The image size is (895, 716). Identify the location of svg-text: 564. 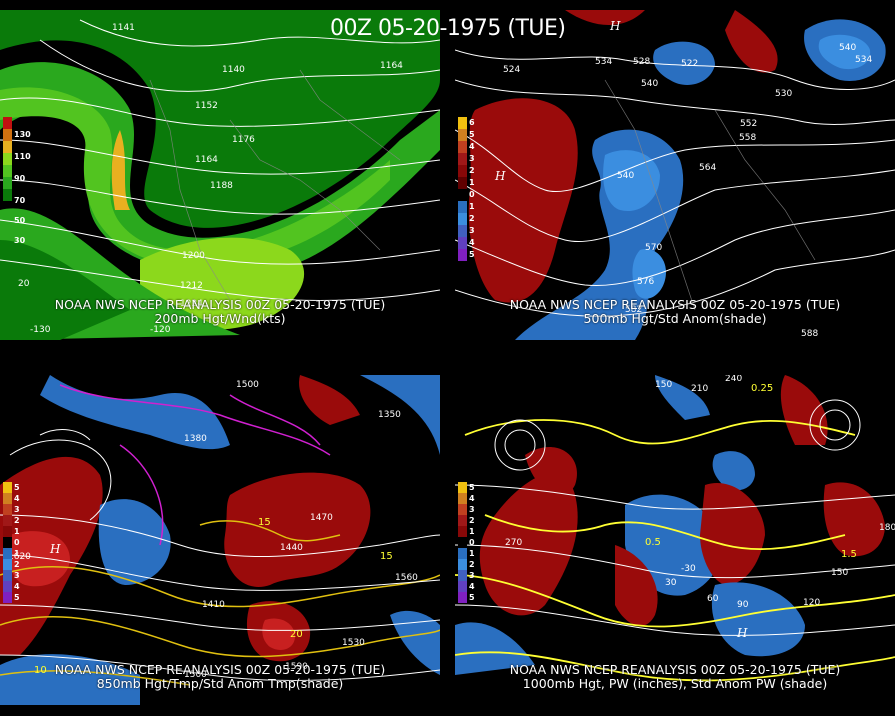
(707, 168).